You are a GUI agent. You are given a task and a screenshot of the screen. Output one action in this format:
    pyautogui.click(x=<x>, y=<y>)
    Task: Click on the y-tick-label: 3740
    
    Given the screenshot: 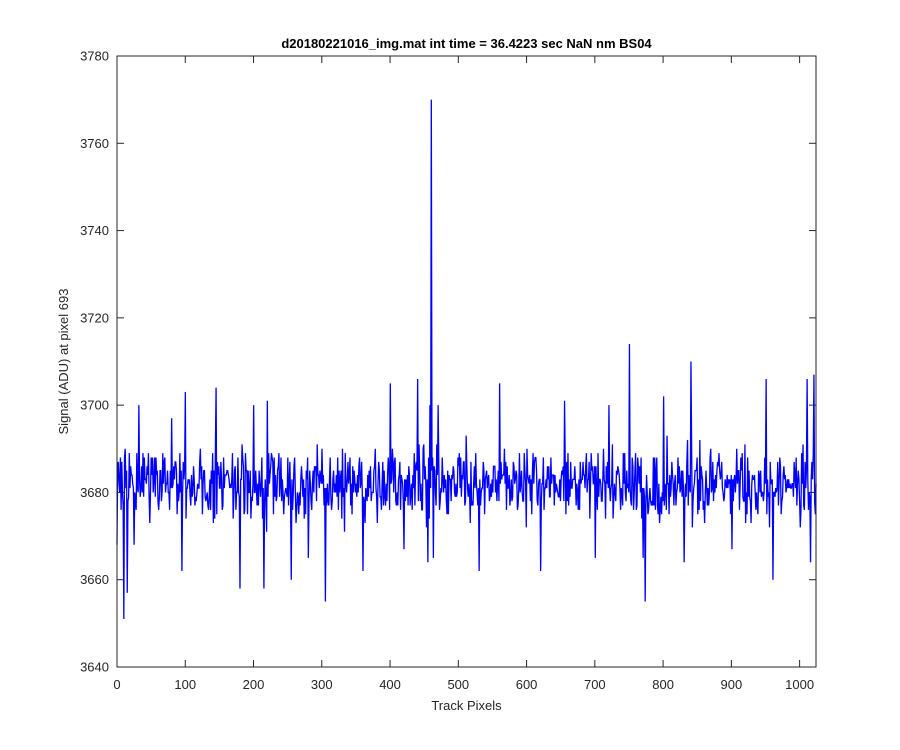 What is the action you would take?
    pyautogui.click(x=94, y=230)
    